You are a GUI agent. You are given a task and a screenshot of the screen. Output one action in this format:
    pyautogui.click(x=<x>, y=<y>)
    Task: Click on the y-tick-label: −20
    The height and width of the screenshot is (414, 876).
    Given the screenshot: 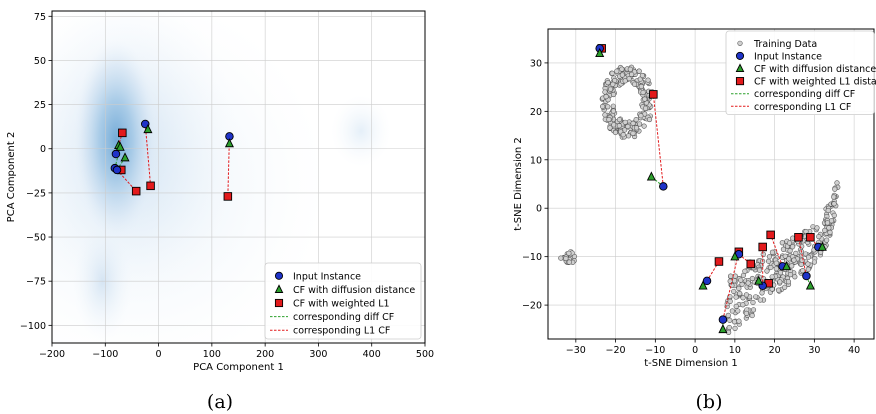 What is the action you would take?
    pyautogui.click(x=532, y=306)
    